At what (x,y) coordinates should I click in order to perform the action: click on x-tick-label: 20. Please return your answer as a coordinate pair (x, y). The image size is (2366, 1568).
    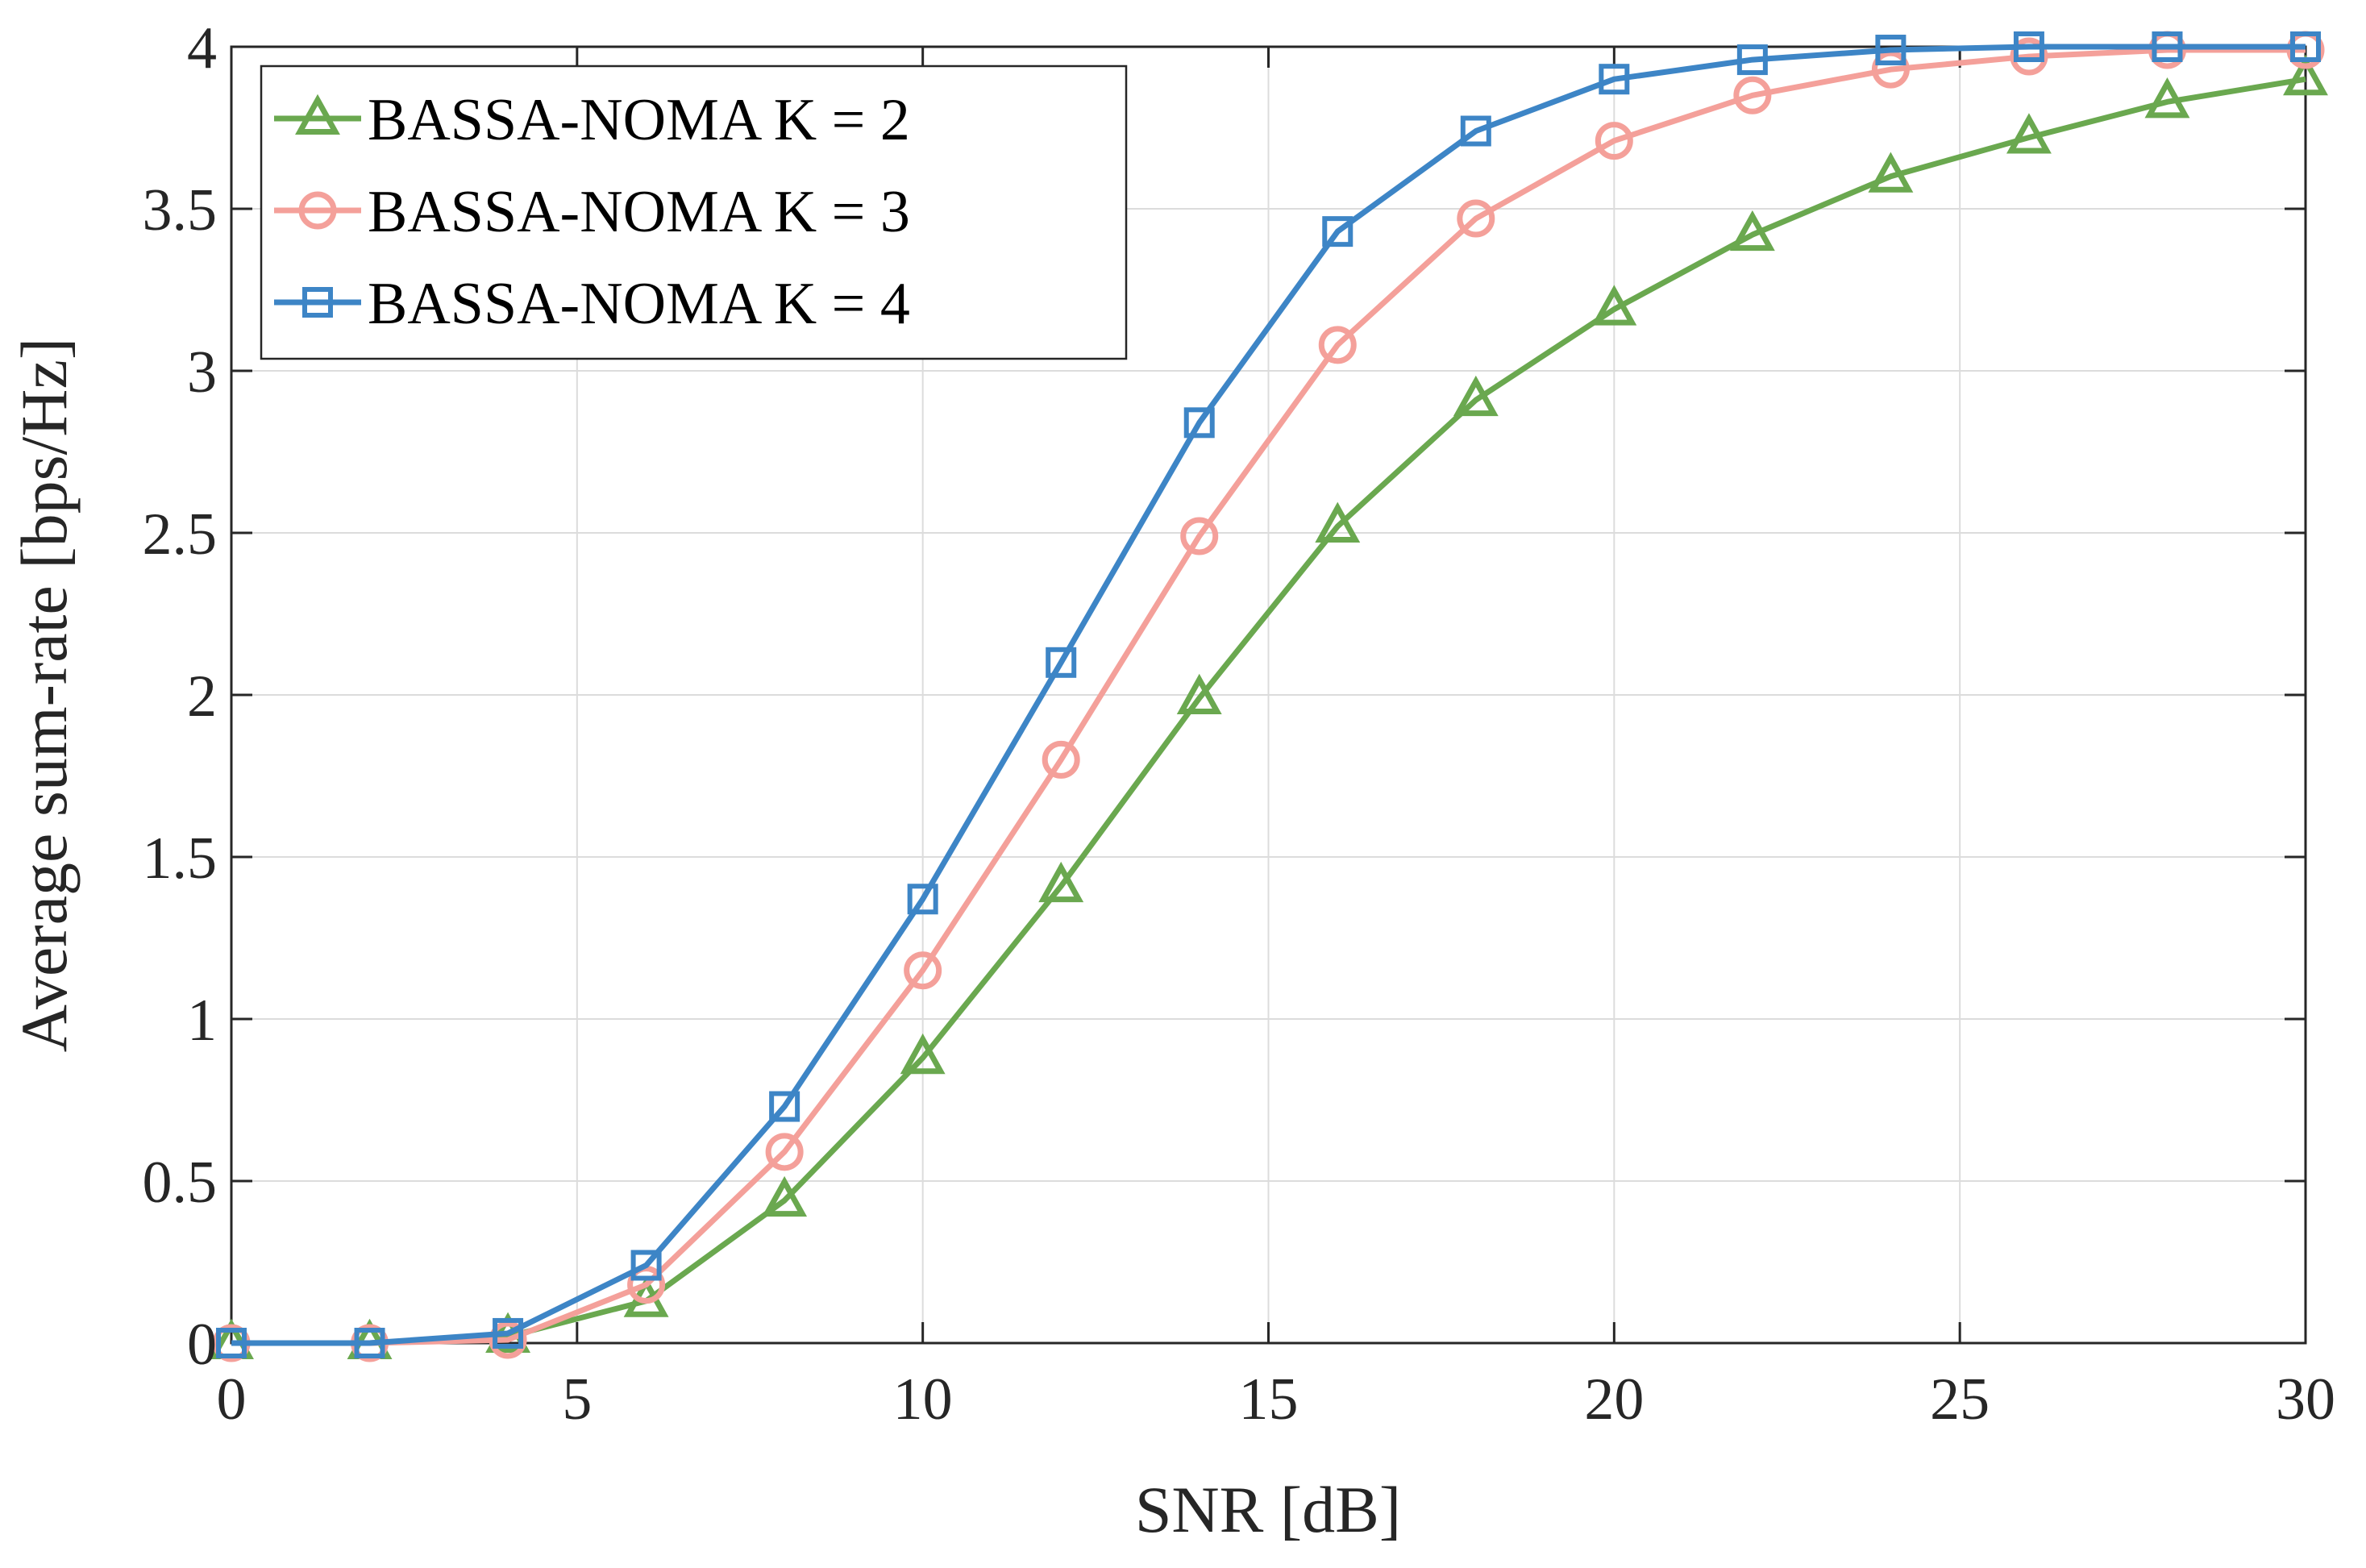
    Looking at the image, I should click on (1614, 1399).